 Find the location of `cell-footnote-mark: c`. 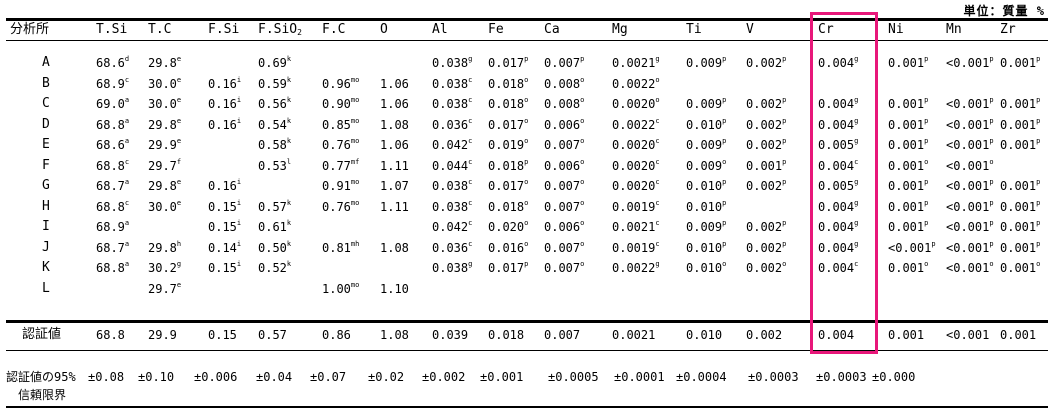

cell-footnote-mark: c is located at coordinates (470, 79).